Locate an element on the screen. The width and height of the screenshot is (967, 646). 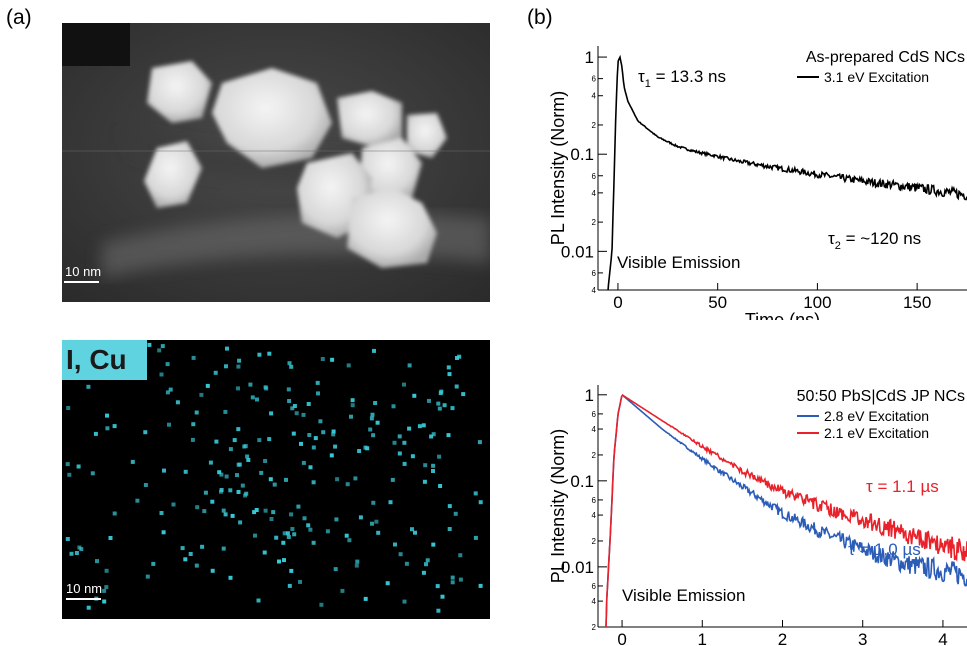
haadf-scalebar-label: 10 nm is located at coordinates (83, 271).